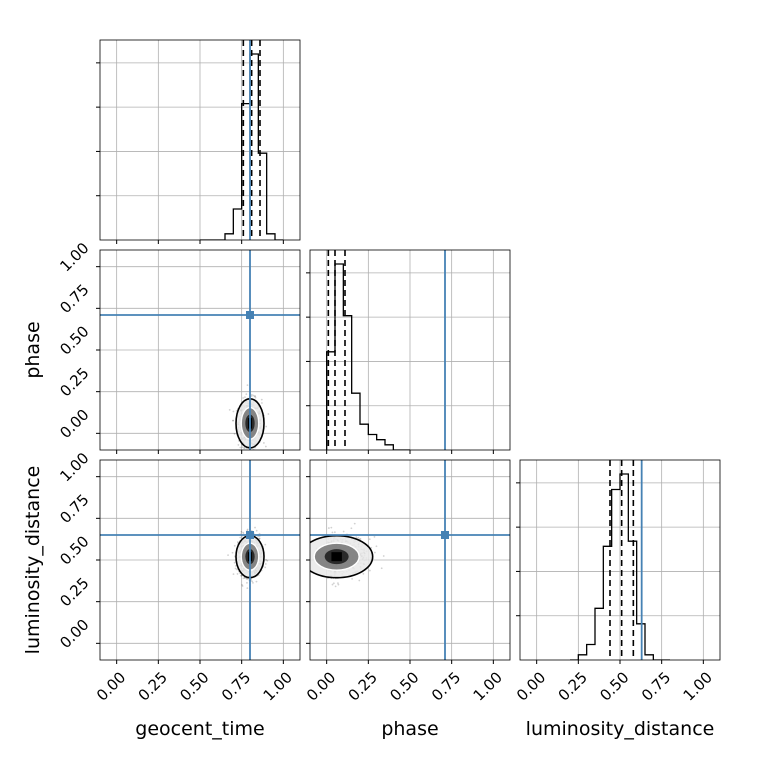  I want to click on panel-2-2: 0.00 0.25 0.50 0.75 1.00, so click(617, 582).